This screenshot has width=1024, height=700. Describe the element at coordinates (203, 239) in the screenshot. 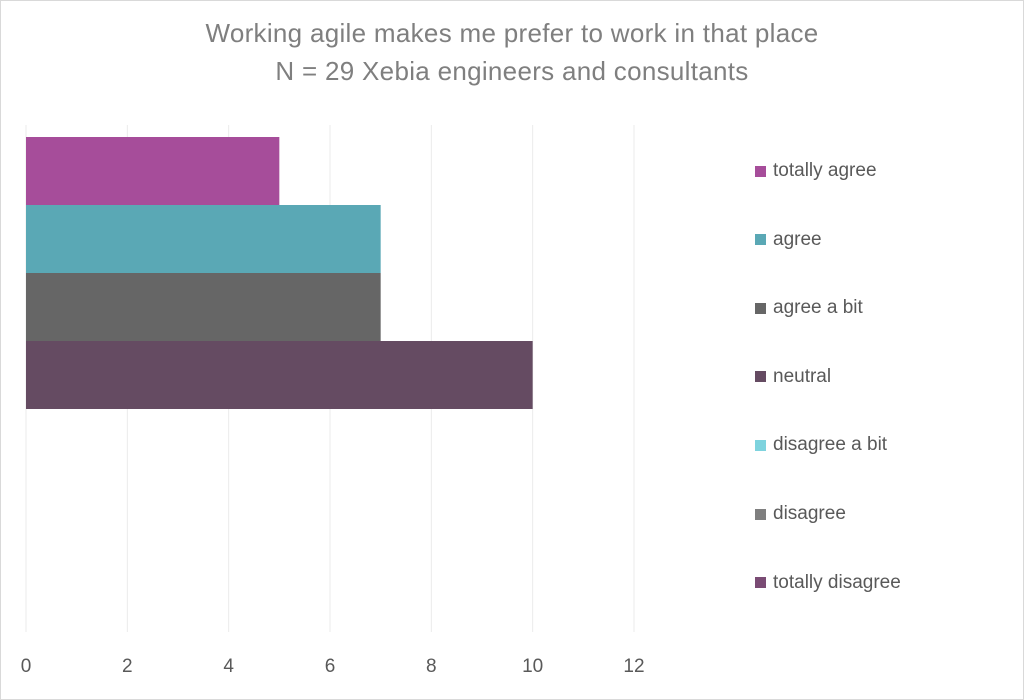

I see `bar-agree` at that location.